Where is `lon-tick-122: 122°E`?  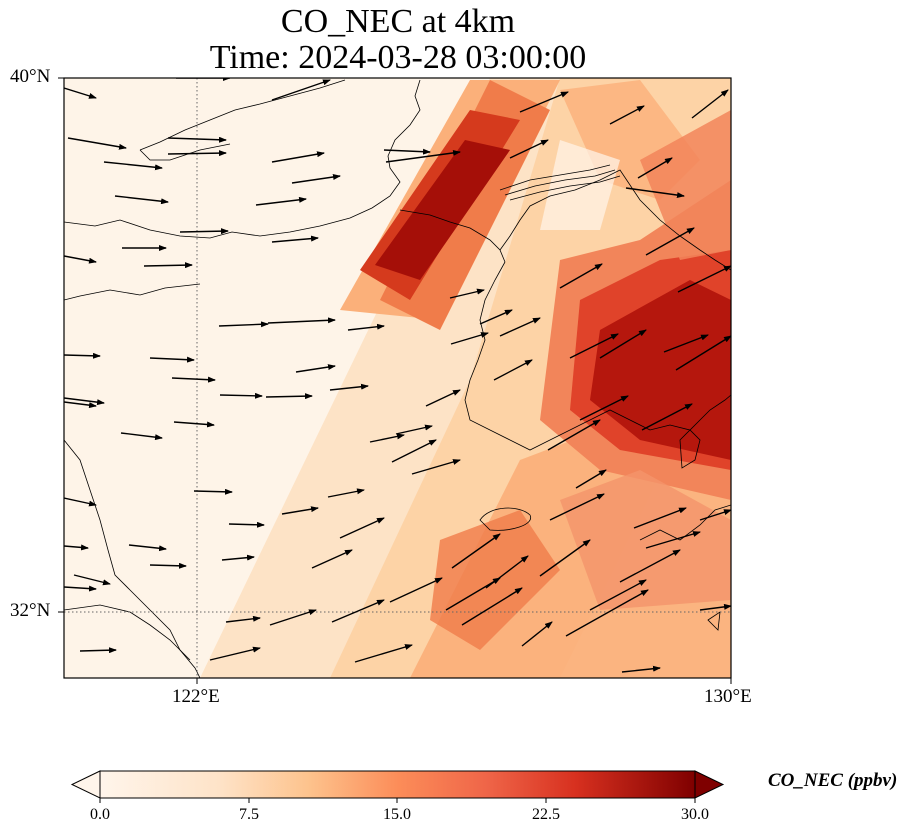
lon-tick-122: 122°E is located at coordinates (196, 696).